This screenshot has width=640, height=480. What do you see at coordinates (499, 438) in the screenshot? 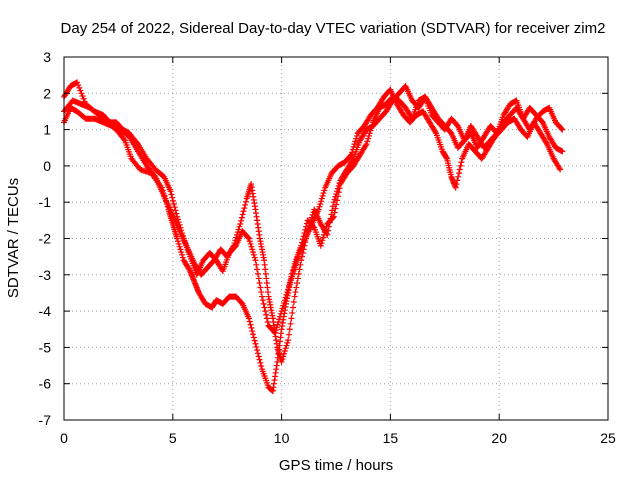
I see `x-tick-label: 20` at bounding box center [499, 438].